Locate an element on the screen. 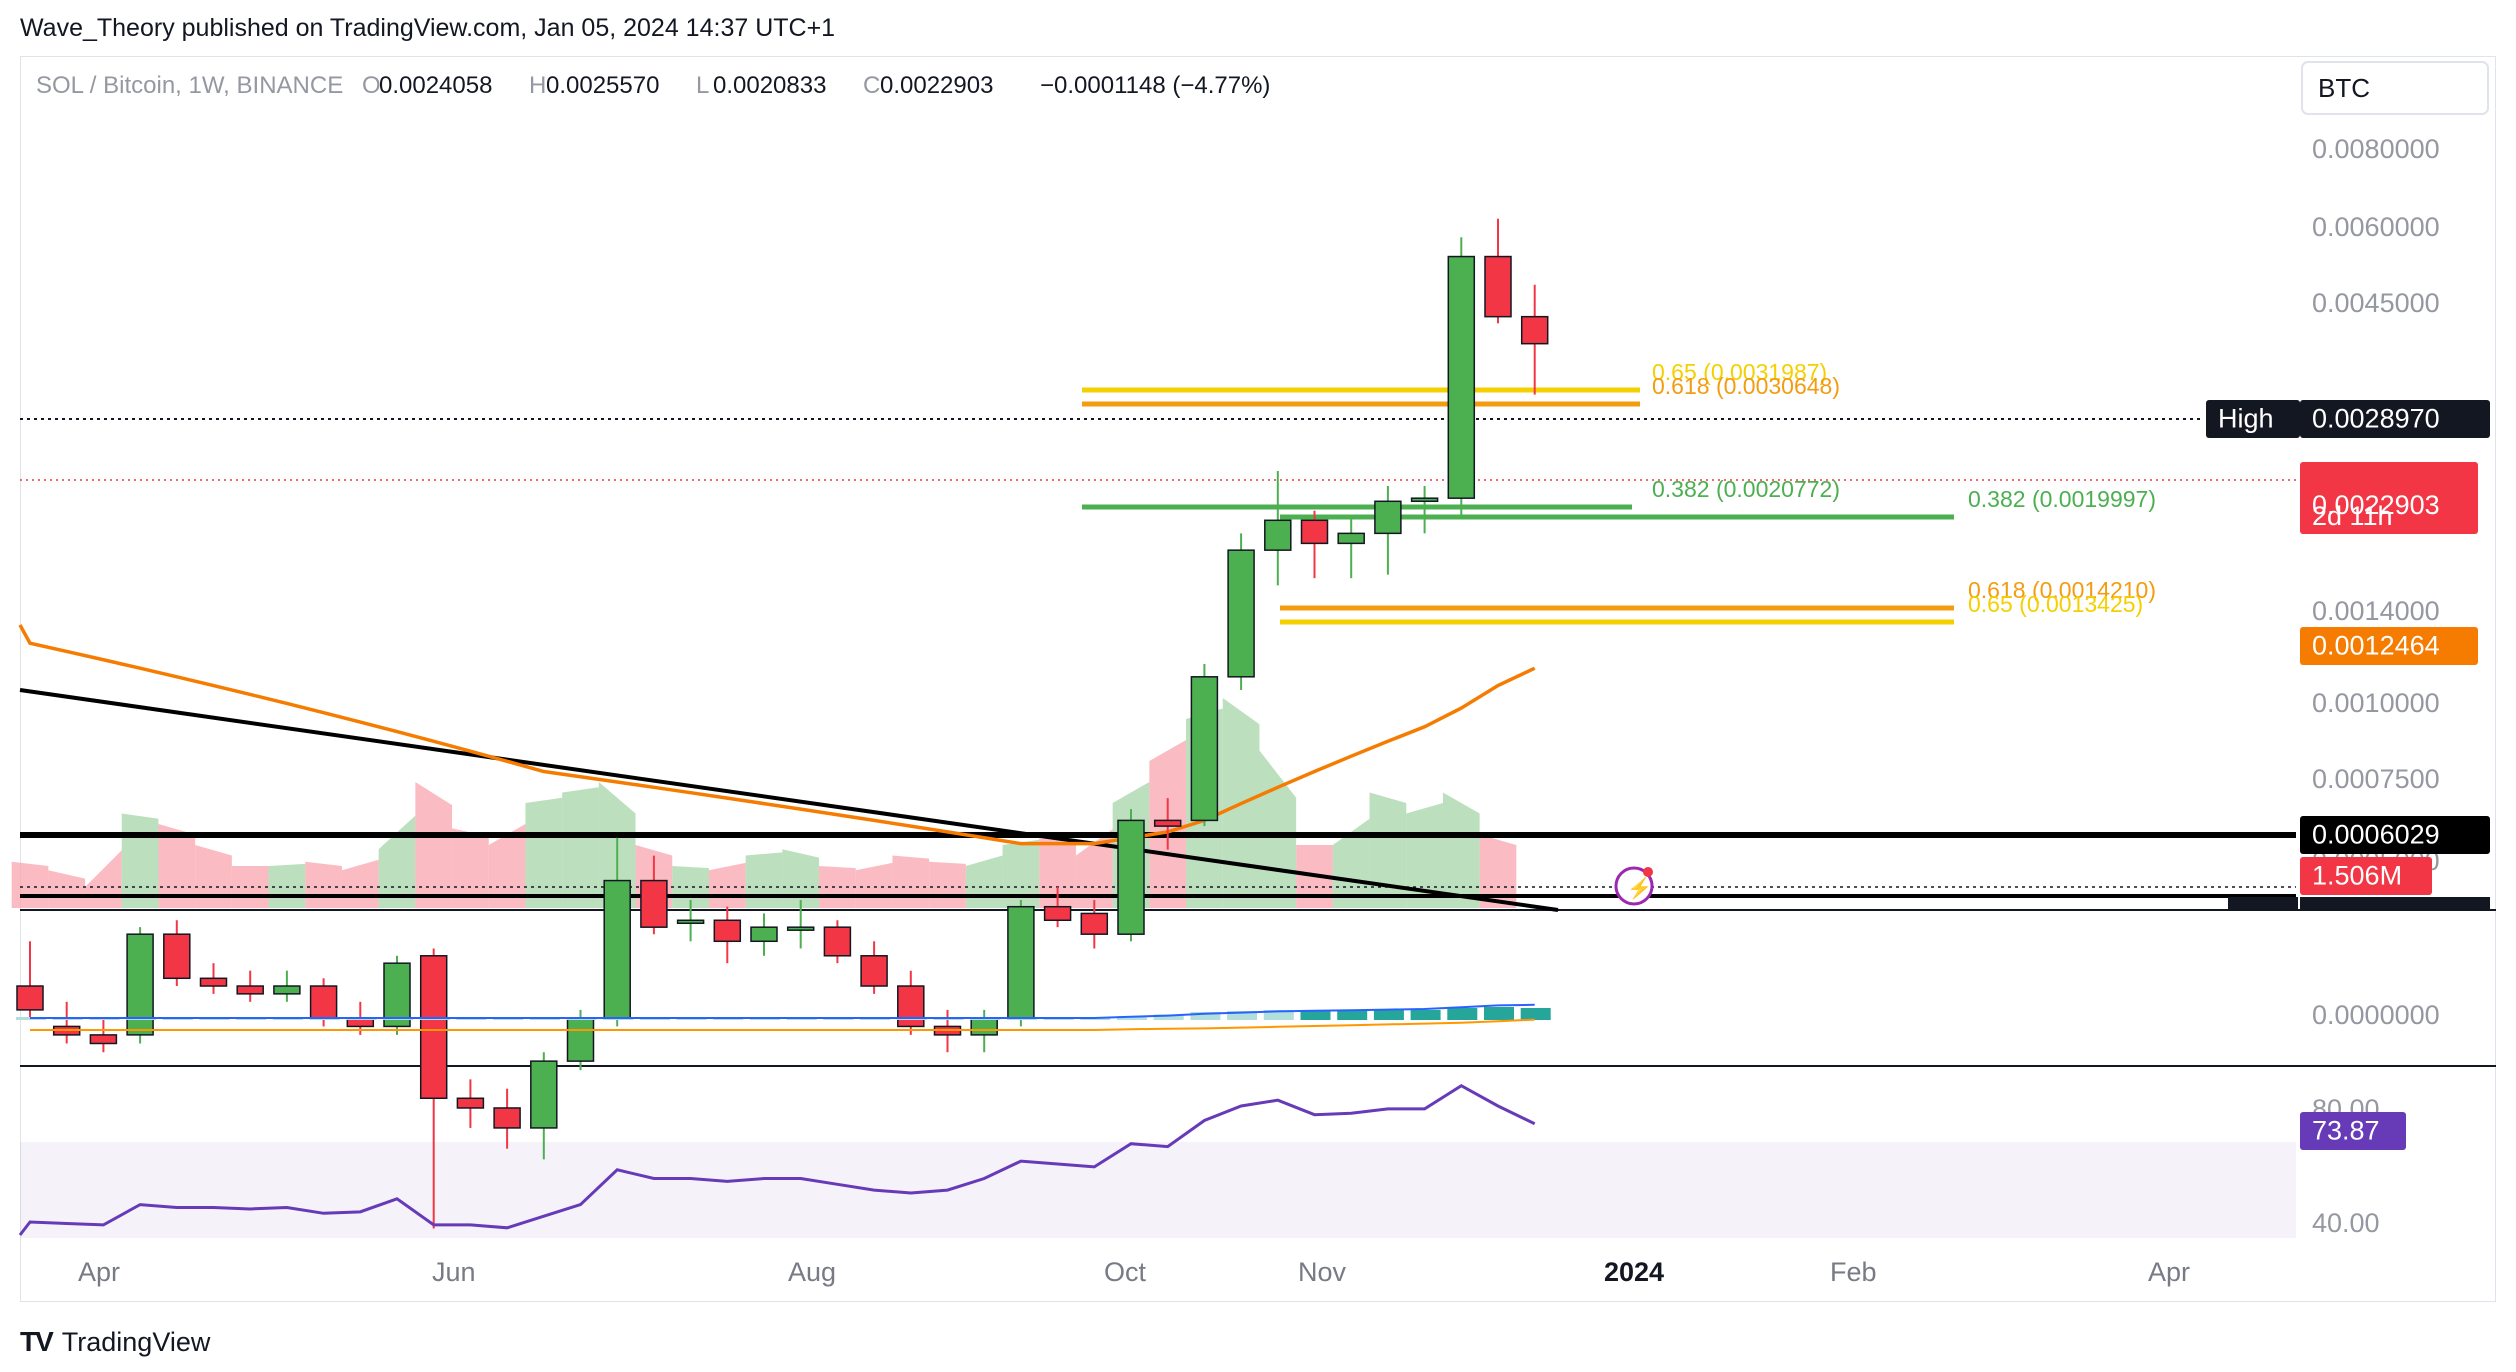 The image size is (2516, 1372). symbol-line: SOL / Bitcoin, 1W, BINANCE is located at coordinates (189, 85).